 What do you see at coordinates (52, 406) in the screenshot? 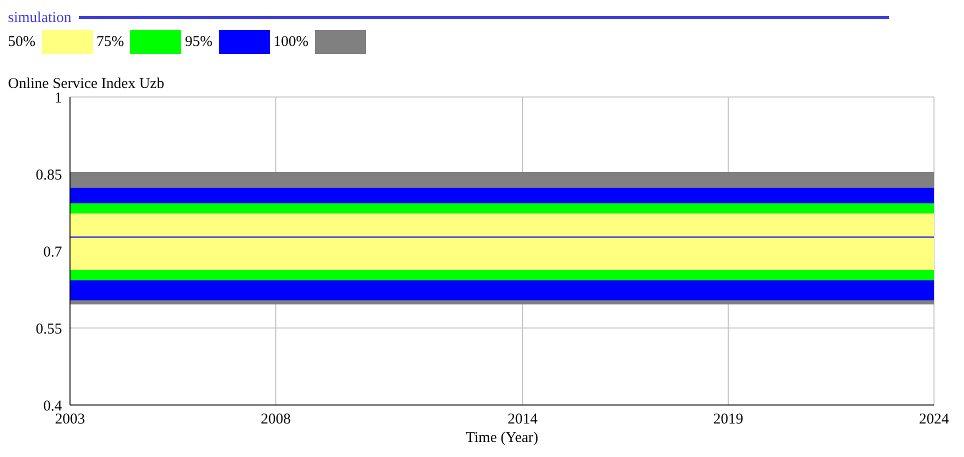
I see `y-tick-label: 0.4` at bounding box center [52, 406].